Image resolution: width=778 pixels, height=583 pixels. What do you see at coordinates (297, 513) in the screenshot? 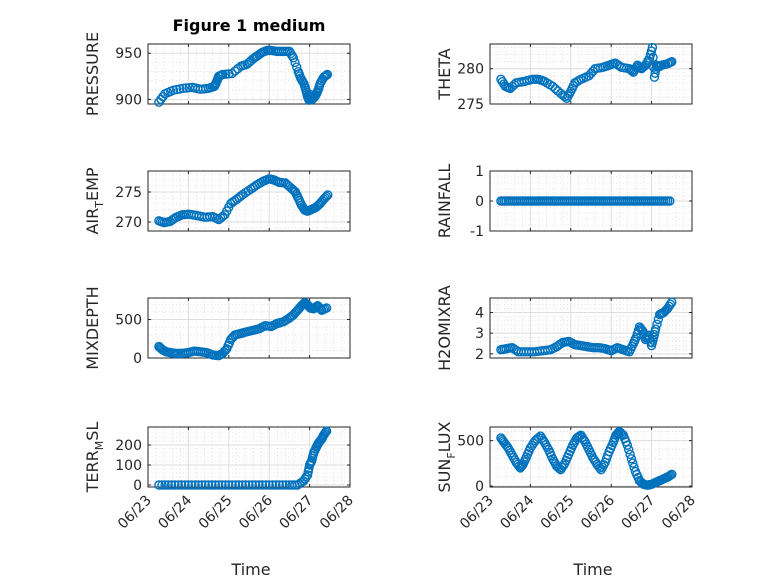
I see `x-tick-label: 06/27` at bounding box center [297, 513].